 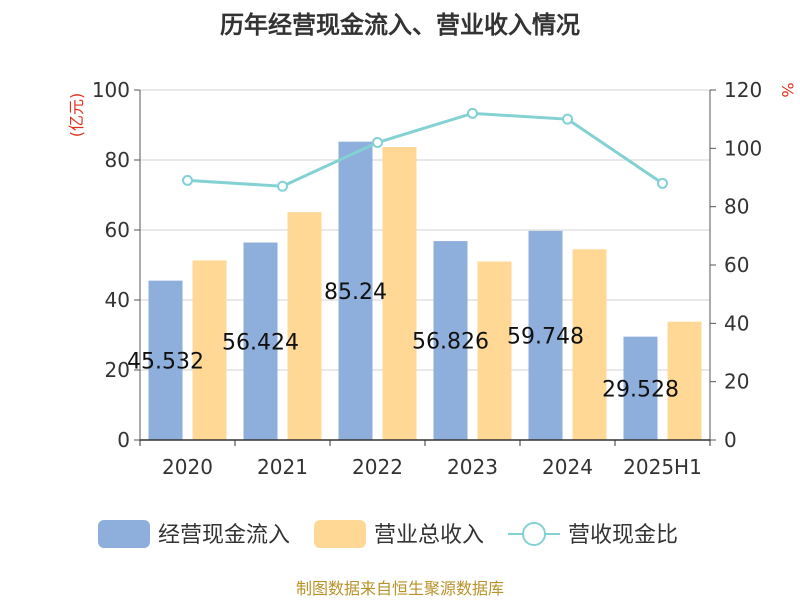 I want to click on right-tick-label: 120, so click(x=743, y=90).